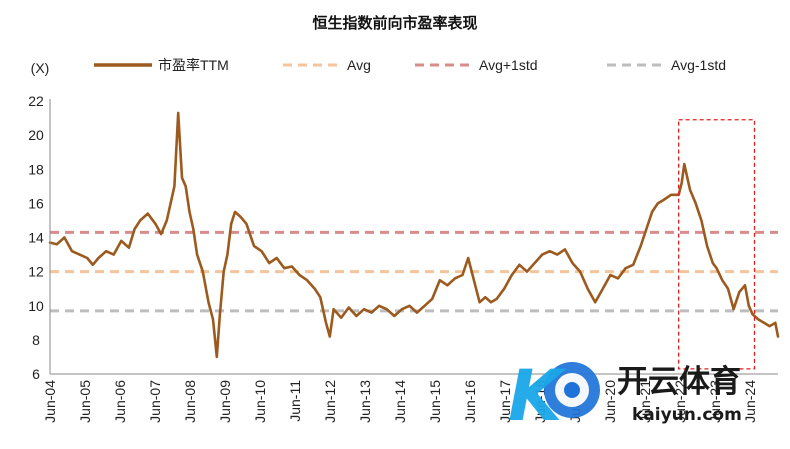 The width and height of the screenshot is (790, 449). What do you see at coordinates (40, 68) in the screenshot?
I see `y-axis-unit-label: (X)` at bounding box center [40, 68].